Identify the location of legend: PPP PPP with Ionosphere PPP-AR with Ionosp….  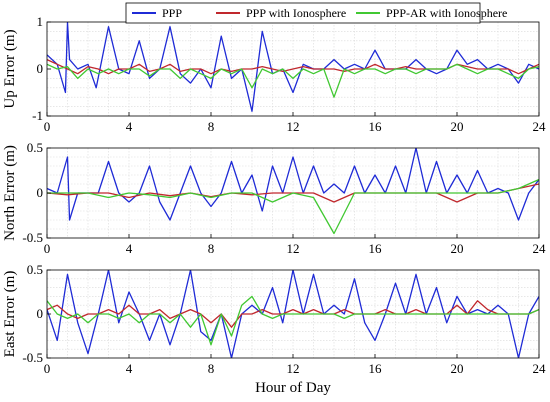
(316, 13).